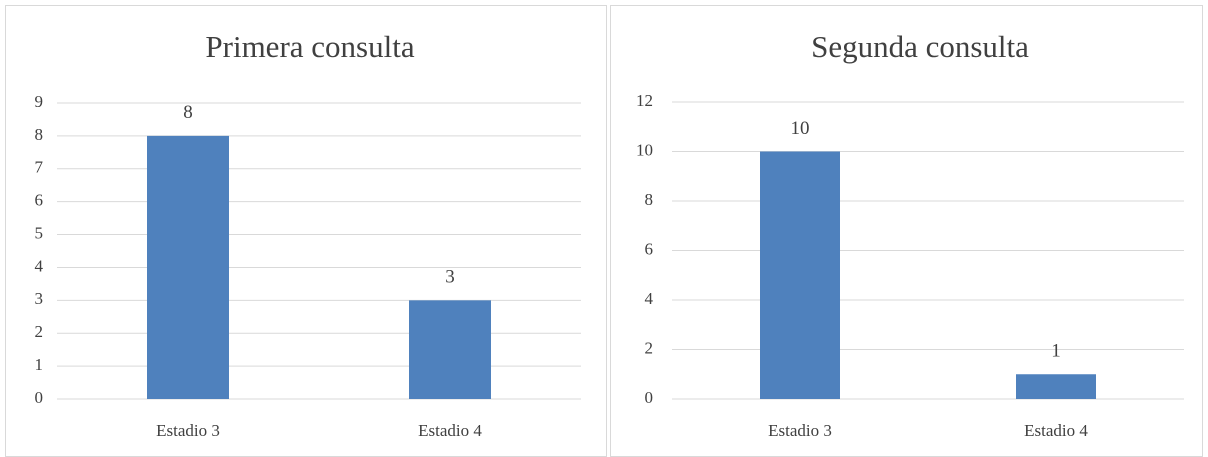 The width and height of the screenshot is (1208, 457). What do you see at coordinates (188, 112) in the screenshot?
I see `data-label: 8` at bounding box center [188, 112].